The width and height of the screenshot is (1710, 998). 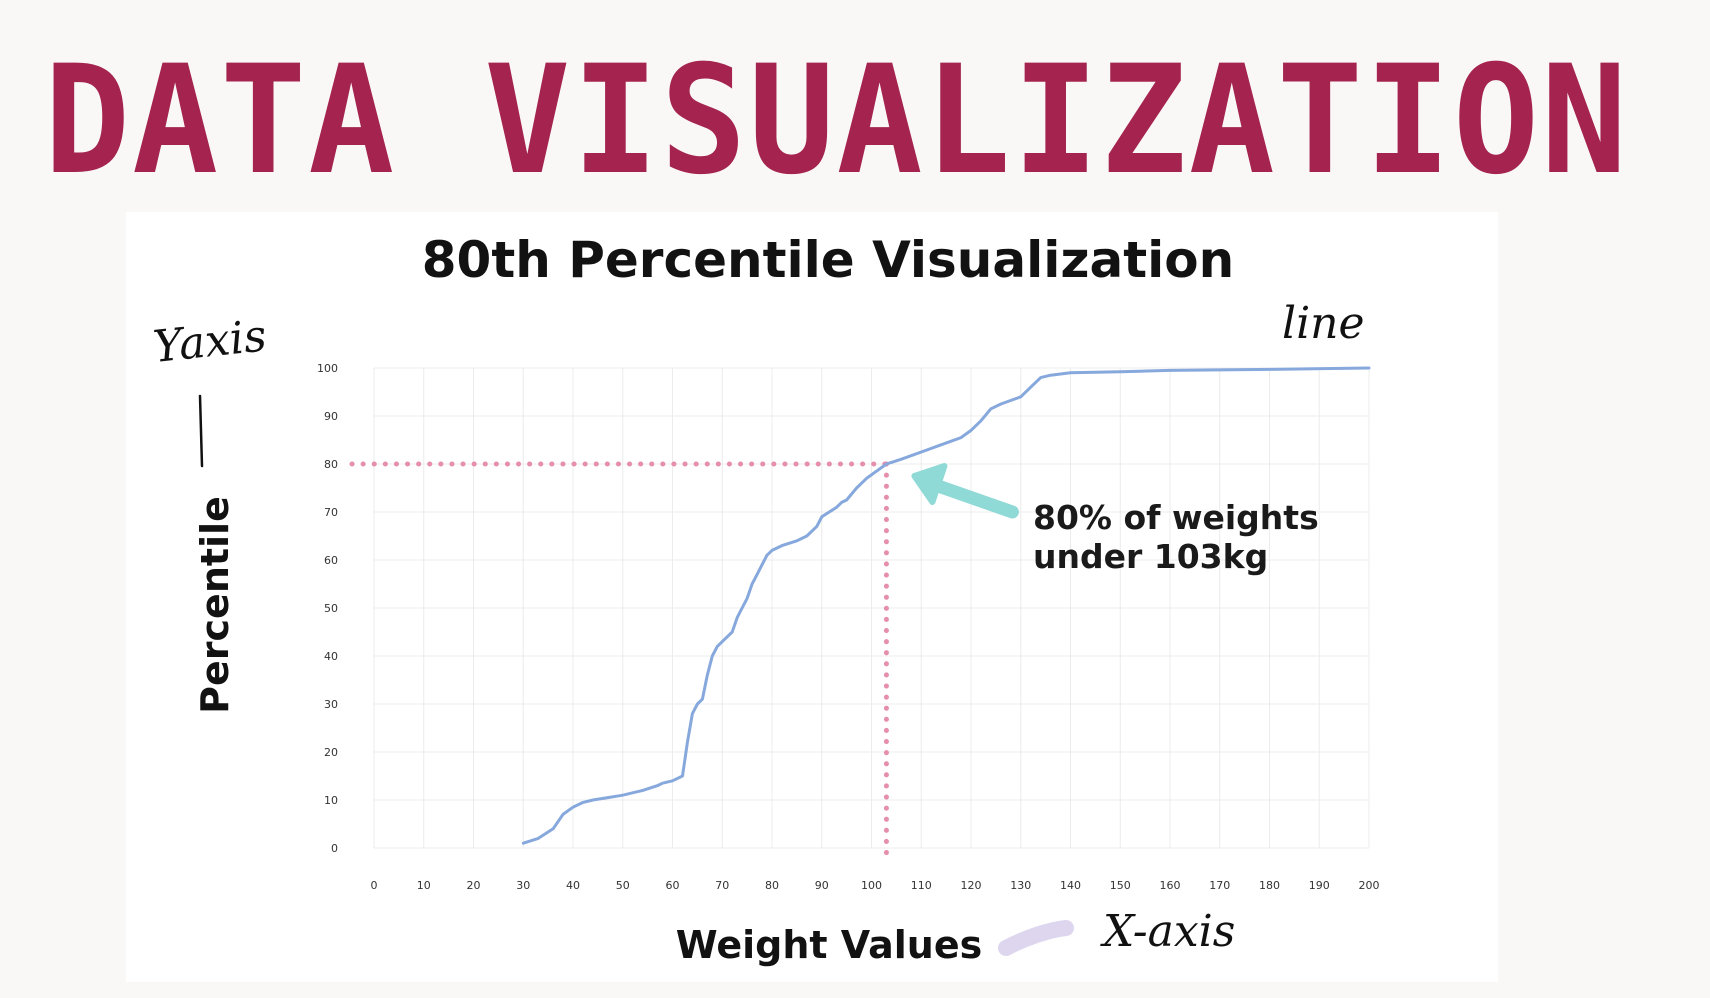 What do you see at coordinates (1167, 931) in the screenshot?
I see `handwritten-x-axis-note: X-axis` at bounding box center [1167, 931].